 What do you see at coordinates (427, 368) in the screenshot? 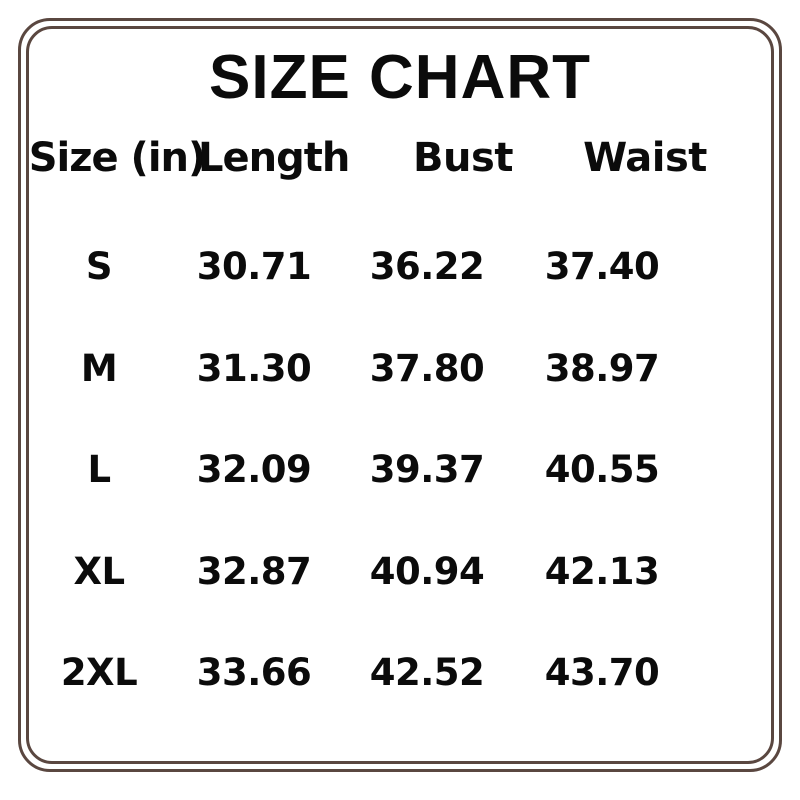
I see `cell-bust: 37.80` at bounding box center [427, 368].